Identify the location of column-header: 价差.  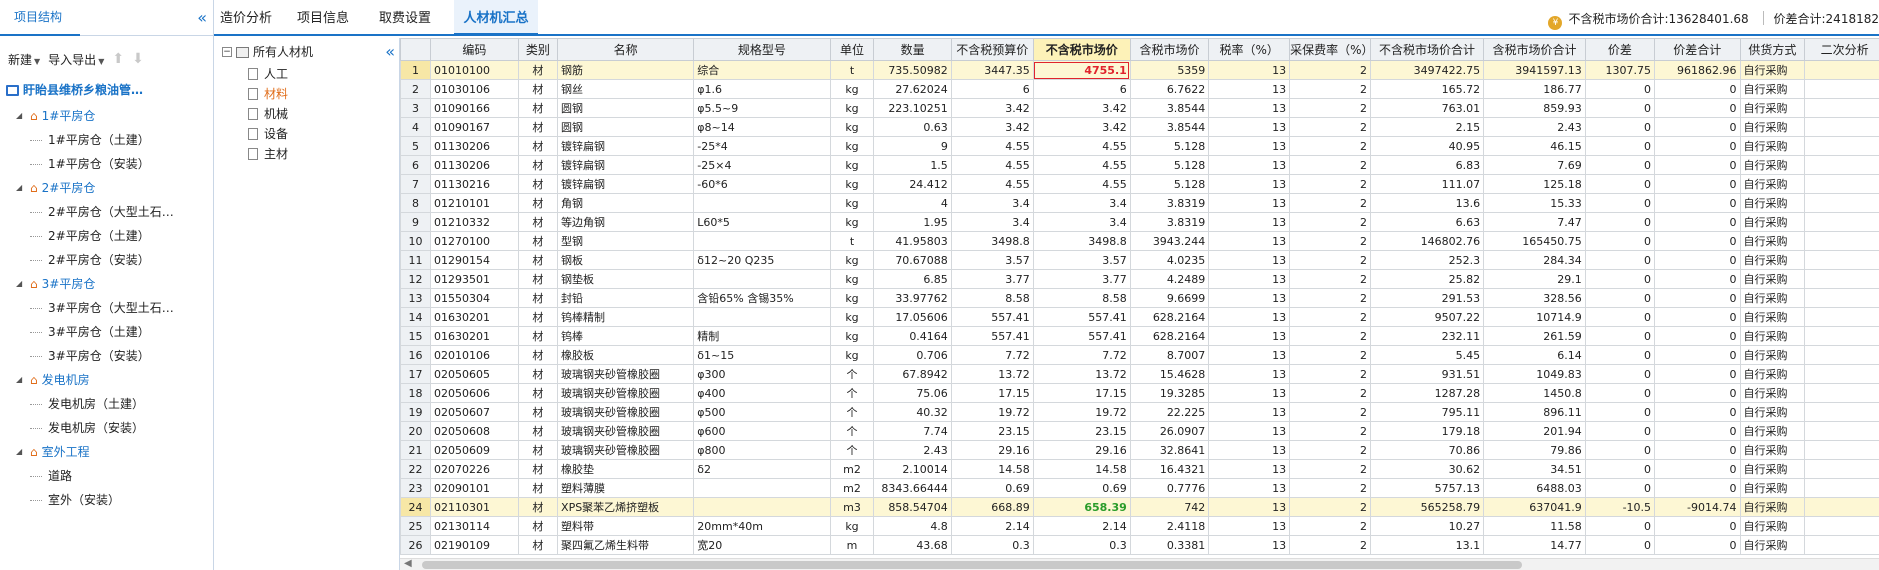
(1620, 49).